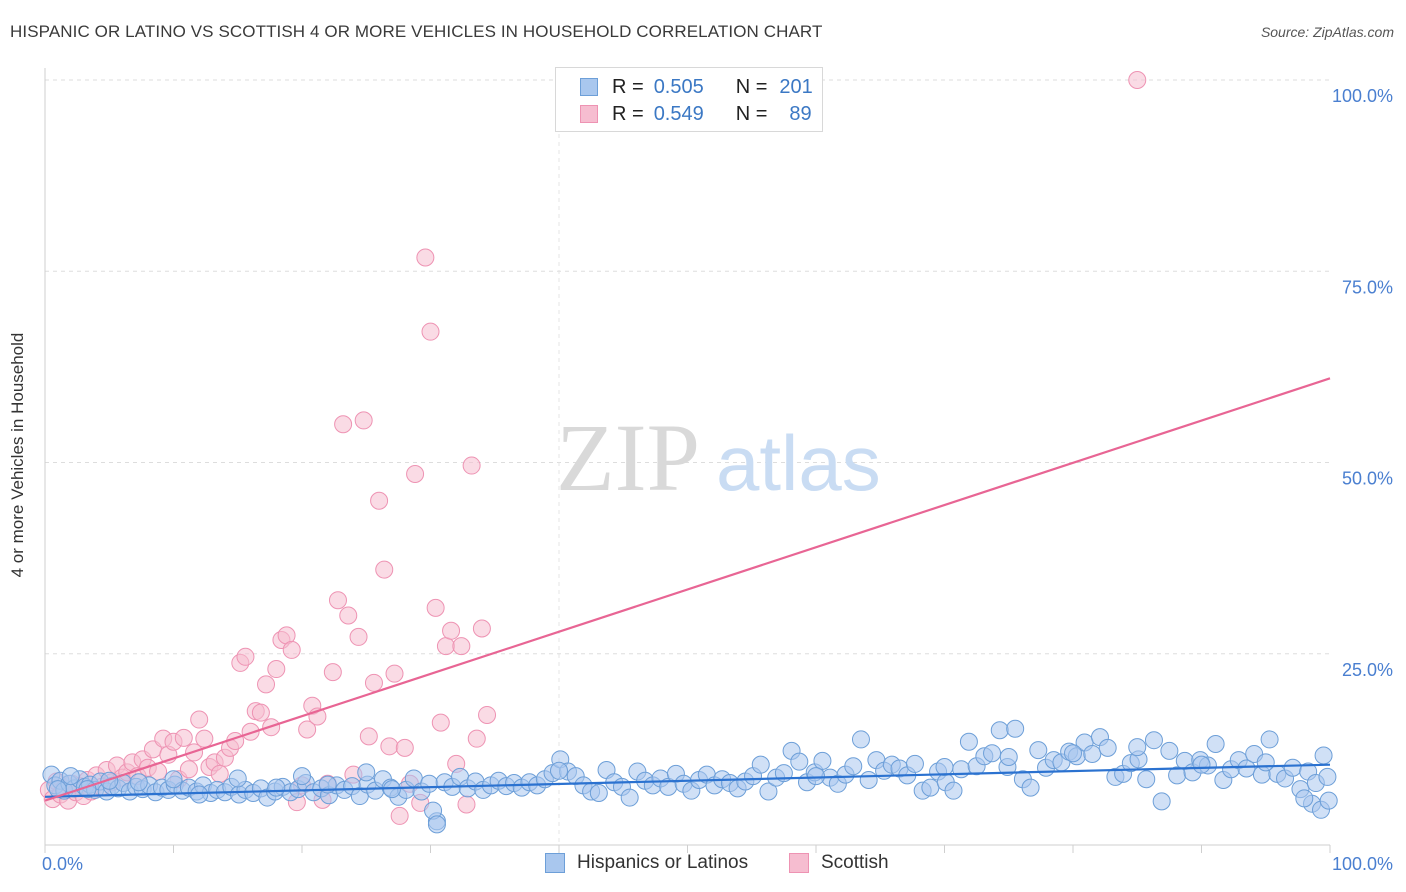 The height and width of the screenshot is (892, 1406). What do you see at coordinates (690, 776) in the screenshot?
I see `hispanic-points` at bounding box center [690, 776].